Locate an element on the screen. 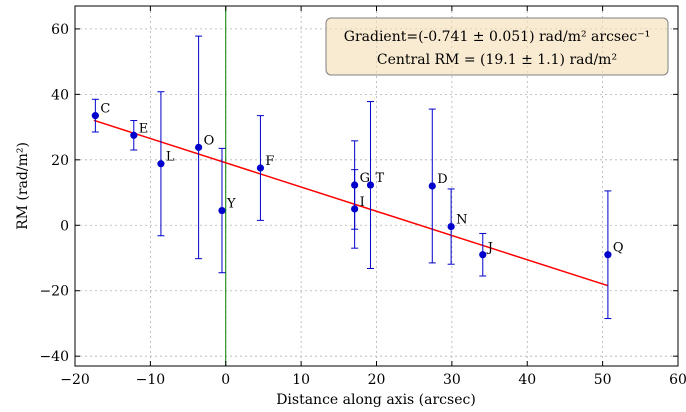  x-tick-label: 40 is located at coordinates (527, 380).